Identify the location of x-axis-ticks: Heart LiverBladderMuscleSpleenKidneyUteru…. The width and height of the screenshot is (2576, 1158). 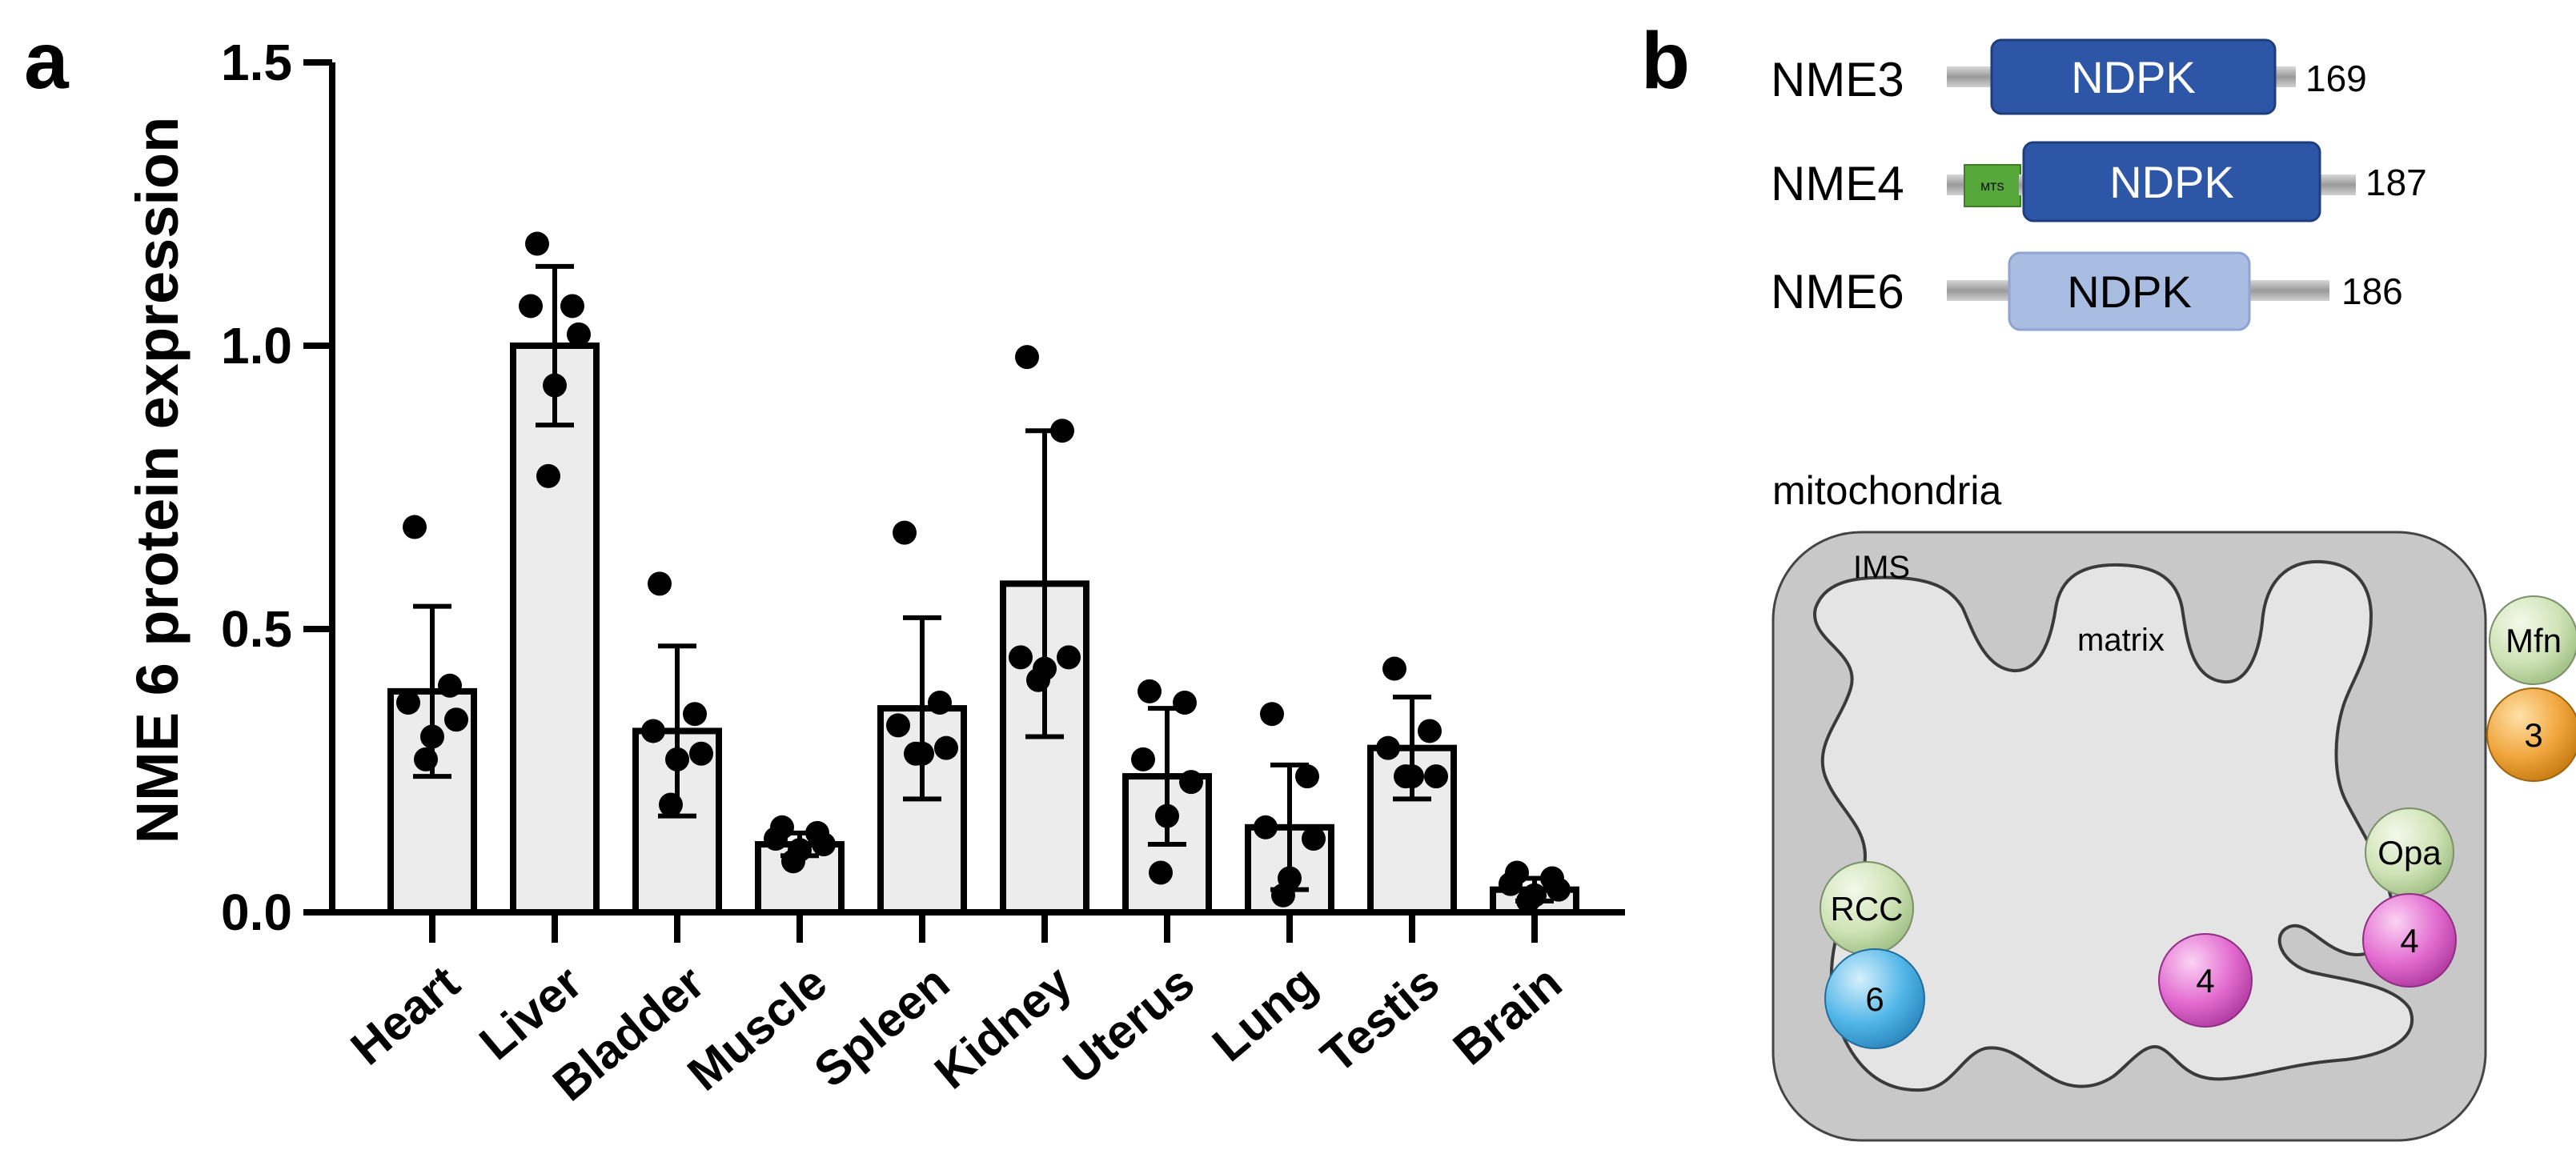
(956, 1012).